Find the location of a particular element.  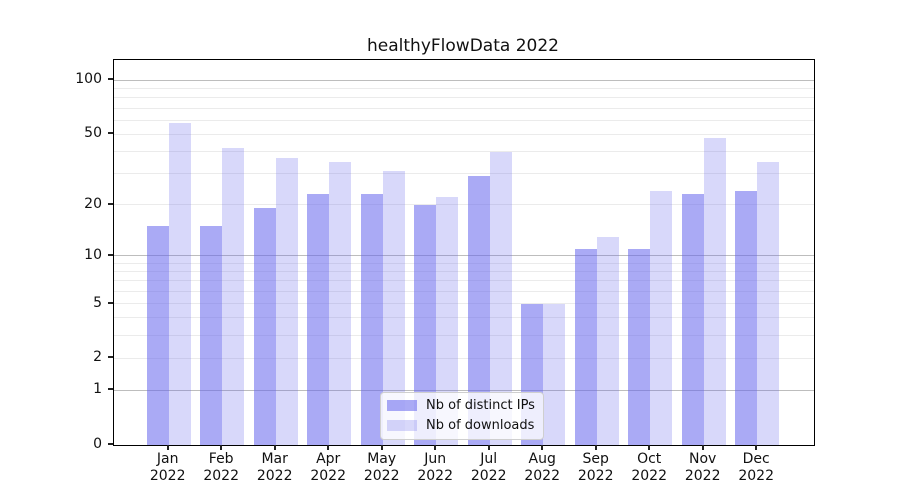

y-tick-label: 2 is located at coordinates (97, 357).